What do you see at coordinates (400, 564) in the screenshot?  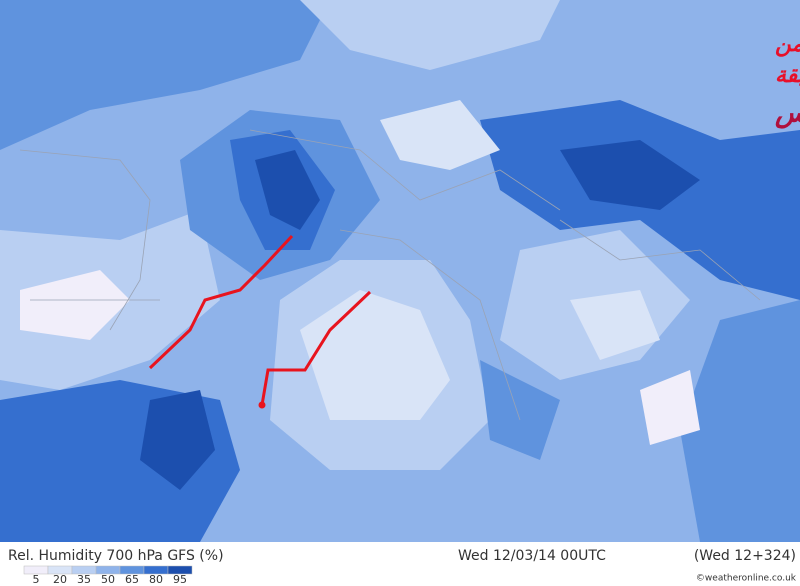 I see `footer` at bounding box center [400, 564].